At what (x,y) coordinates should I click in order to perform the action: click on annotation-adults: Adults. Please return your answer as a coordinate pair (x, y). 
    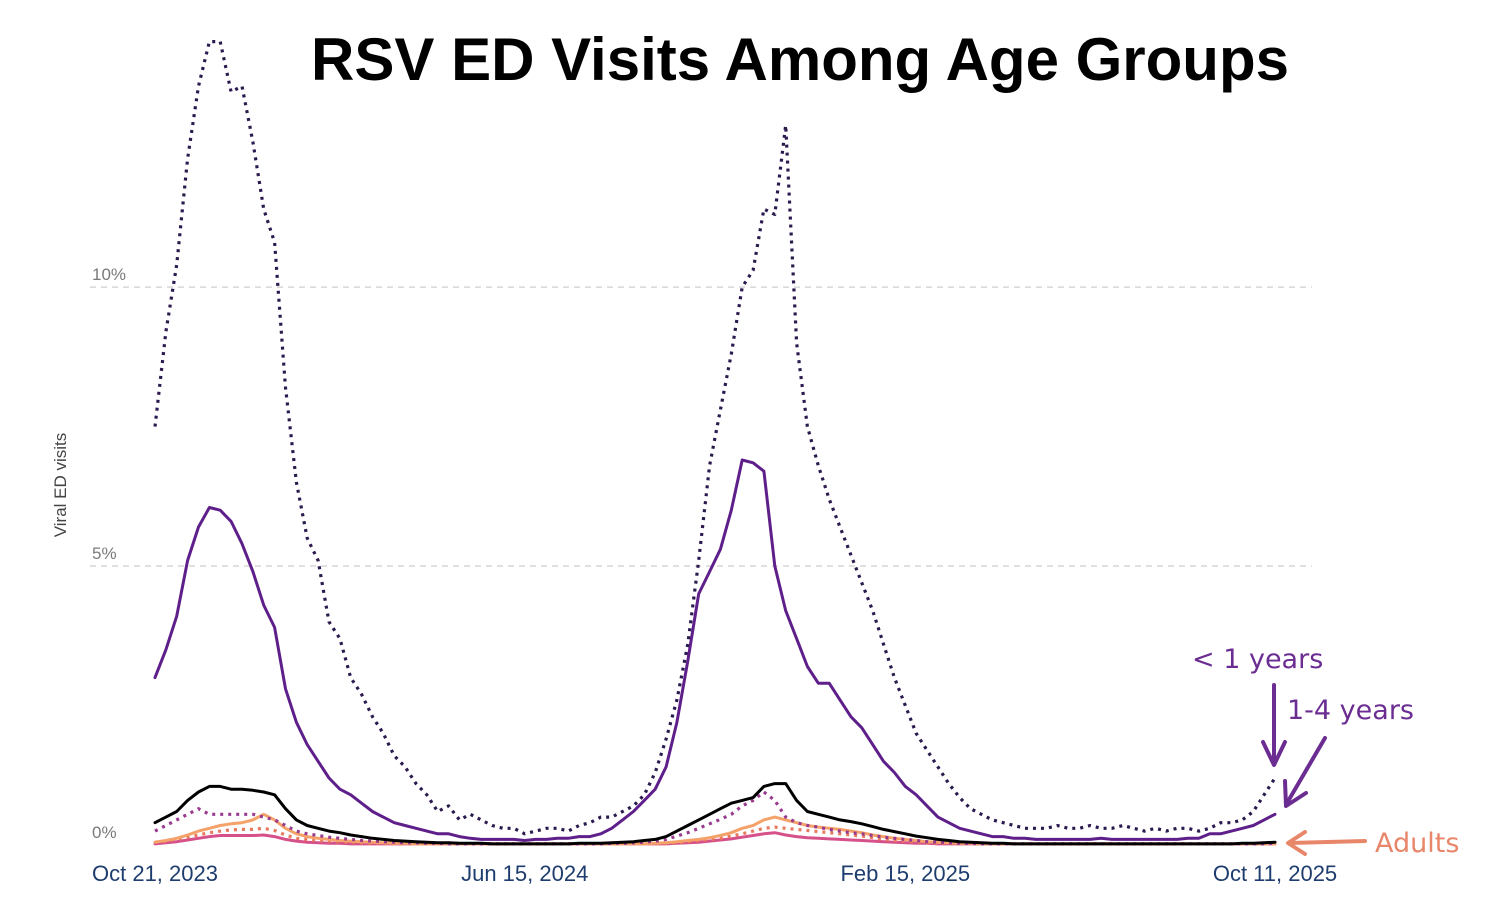
    Looking at the image, I should click on (1372, 843).